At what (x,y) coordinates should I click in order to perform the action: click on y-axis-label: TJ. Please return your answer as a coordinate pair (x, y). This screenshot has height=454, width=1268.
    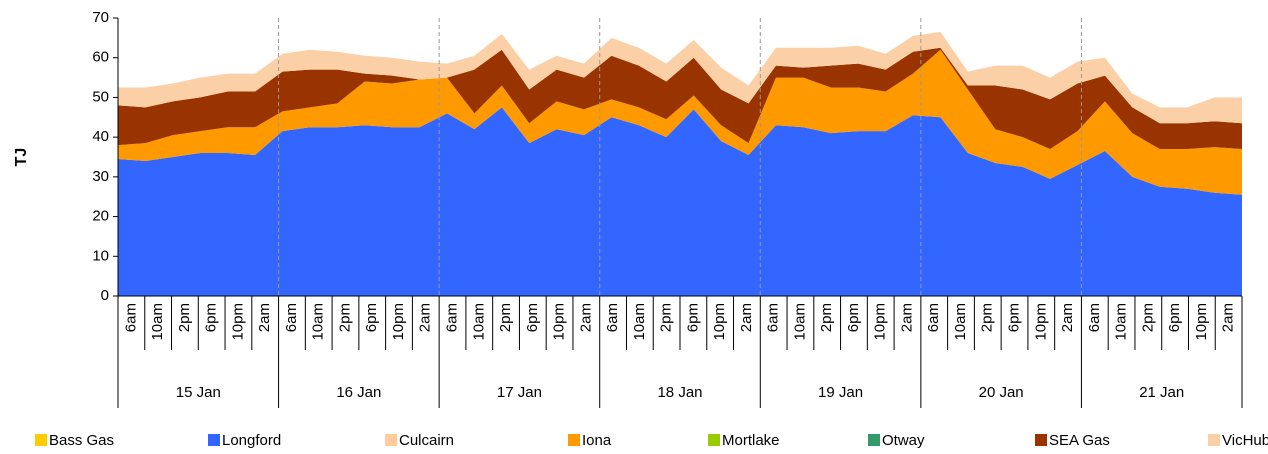
    Looking at the image, I should click on (21, 157).